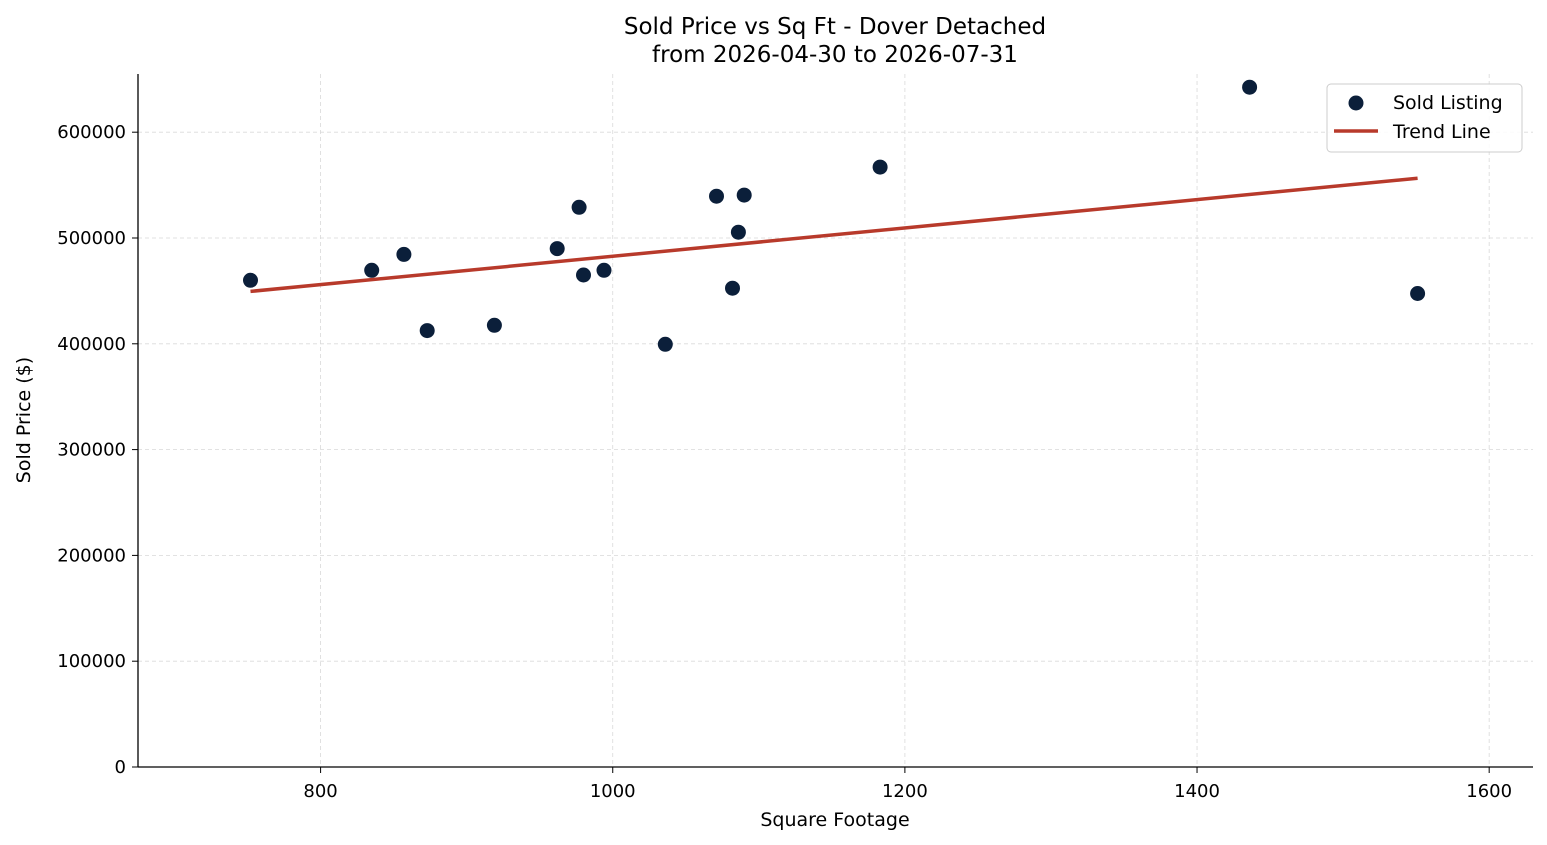  I want to click on y-axis-label: Sold Price ($), so click(24, 420).